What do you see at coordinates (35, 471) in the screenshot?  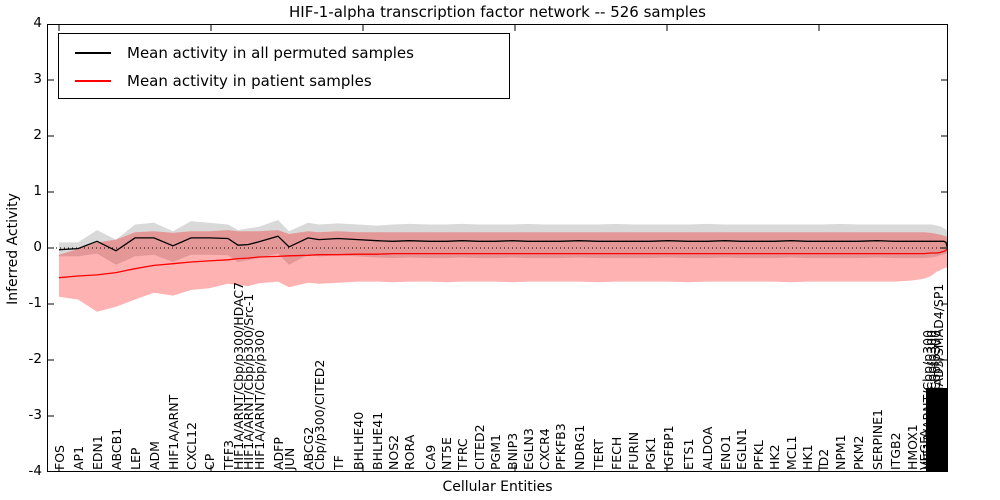 I see `y-tick-label: -4` at bounding box center [35, 471].